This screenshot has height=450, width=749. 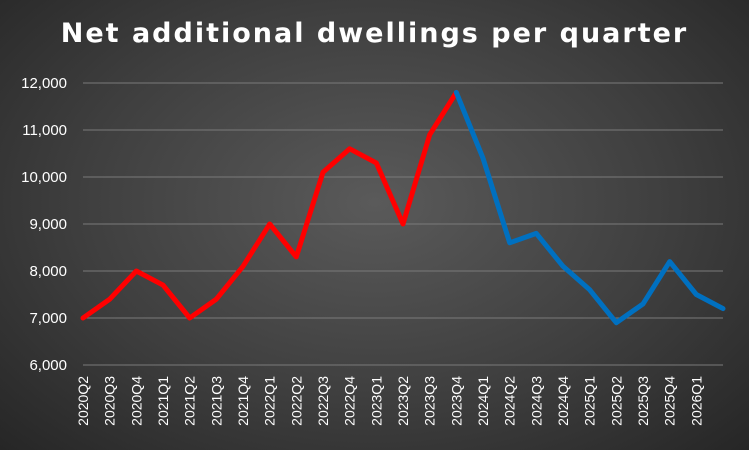 I want to click on x-tick-label: 2023Q3, so click(x=430, y=401).